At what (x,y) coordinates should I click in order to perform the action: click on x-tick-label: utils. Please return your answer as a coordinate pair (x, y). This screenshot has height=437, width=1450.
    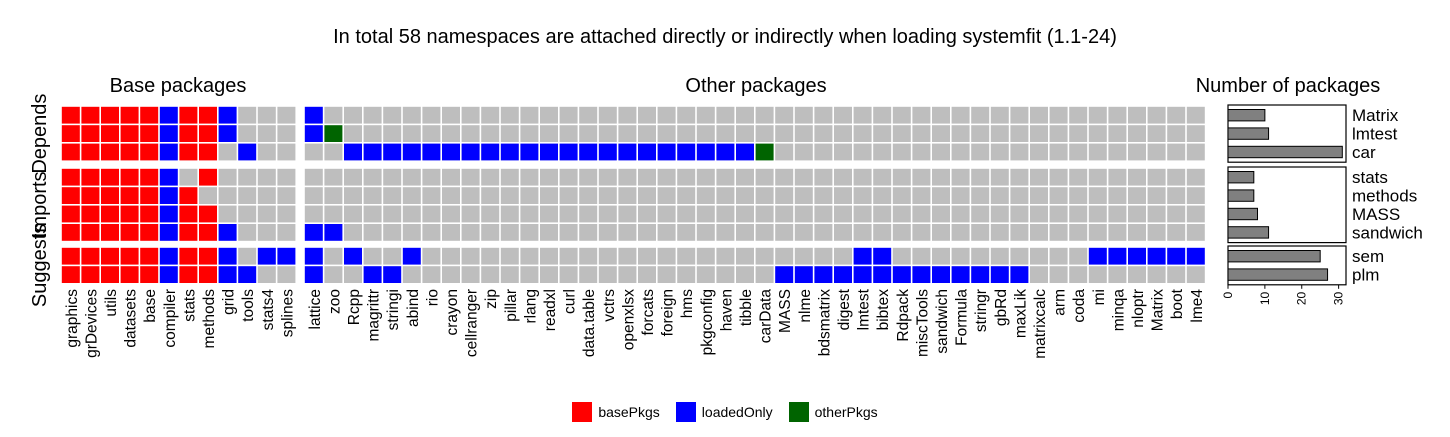
    Looking at the image, I should click on (111, 303).